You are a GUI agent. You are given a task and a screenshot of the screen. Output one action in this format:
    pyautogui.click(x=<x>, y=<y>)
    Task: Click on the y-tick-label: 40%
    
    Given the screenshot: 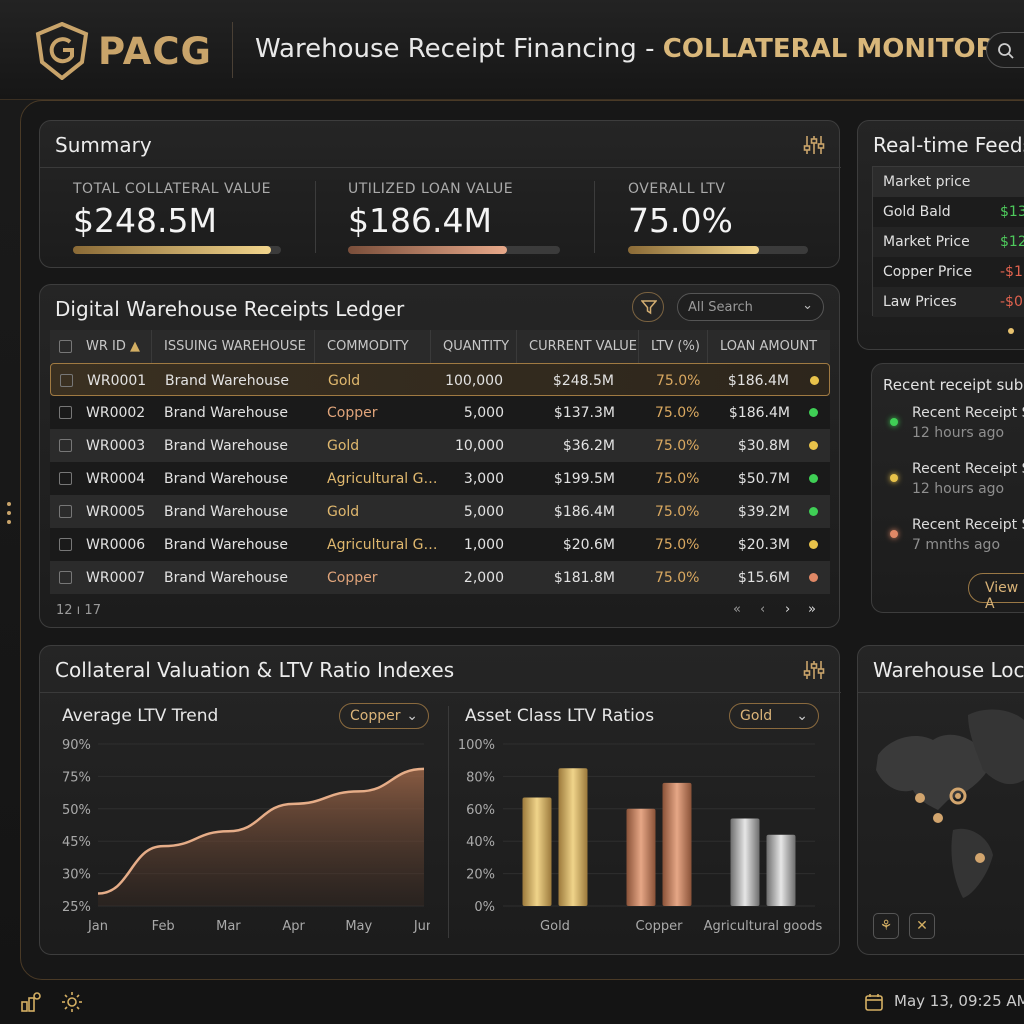 What is the action you would take?
    pyautogui.click(x=480, y=842)
    